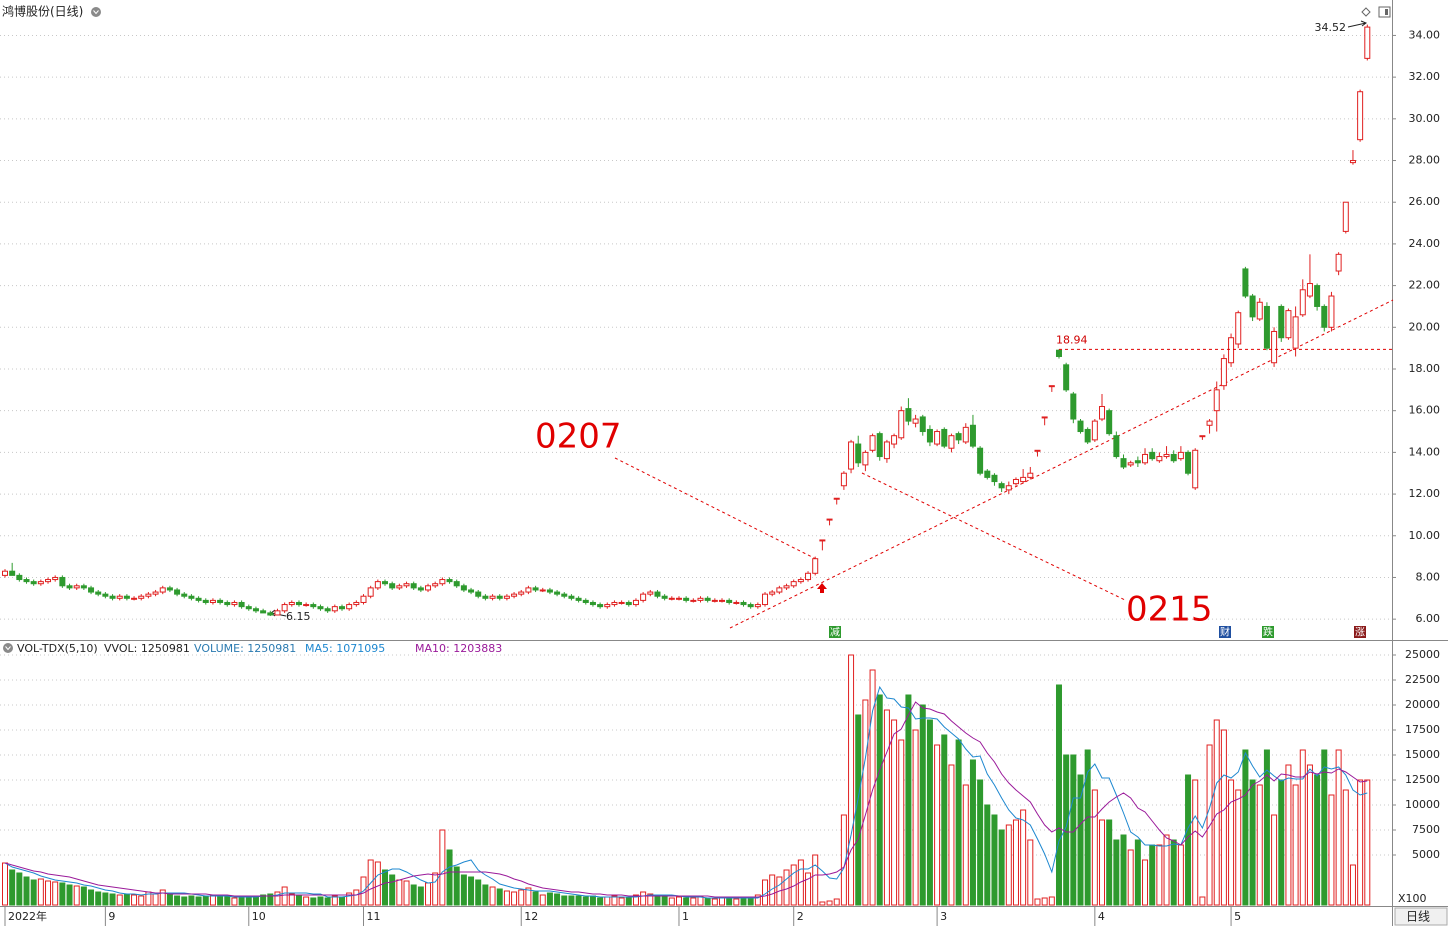  I want to click on period-label: 日线, so click(1418, 917).